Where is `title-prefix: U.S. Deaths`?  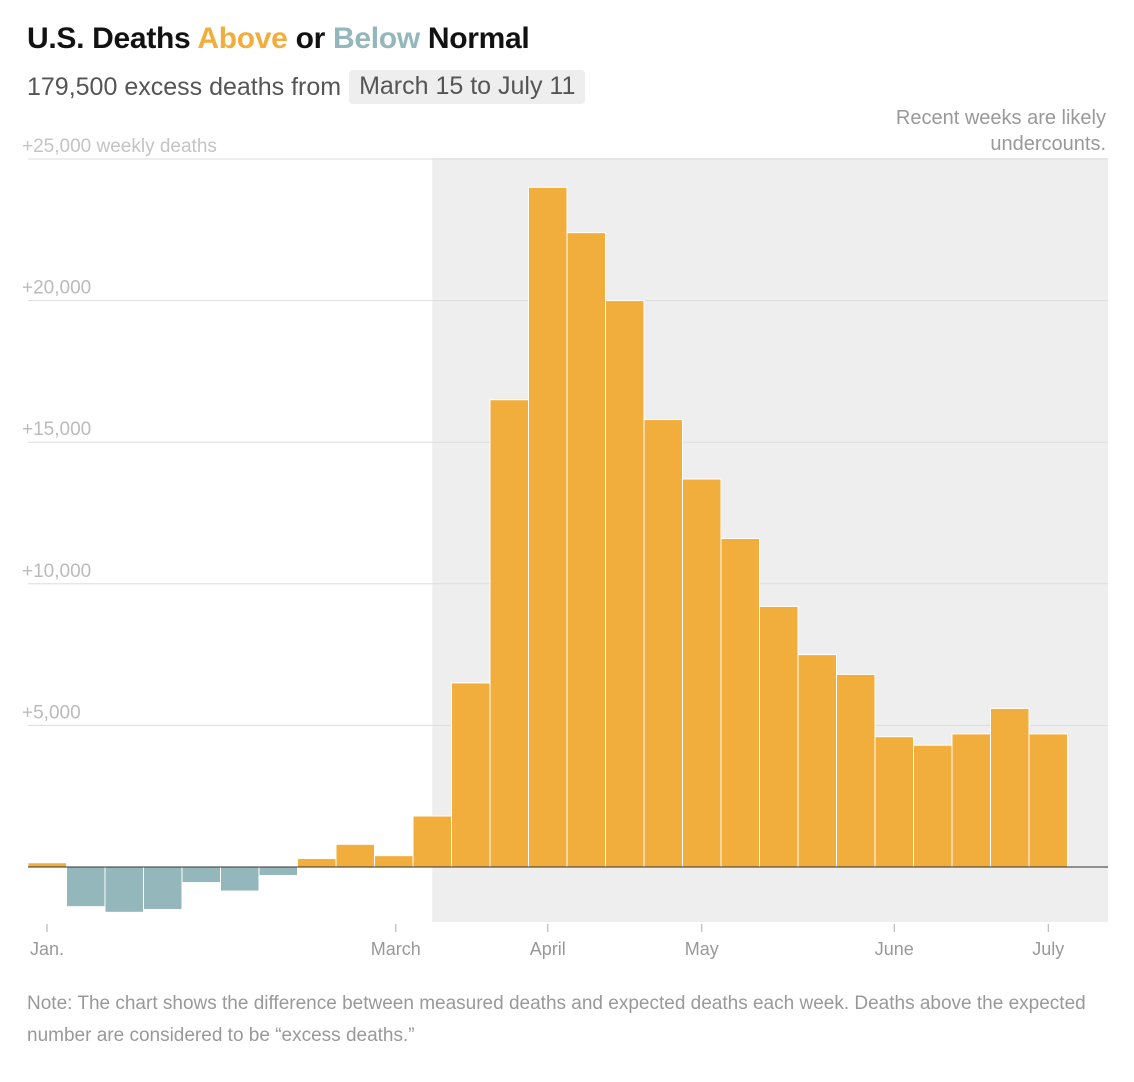
title-prefix: U.S. Deaths is located at coordinates (112, 38).